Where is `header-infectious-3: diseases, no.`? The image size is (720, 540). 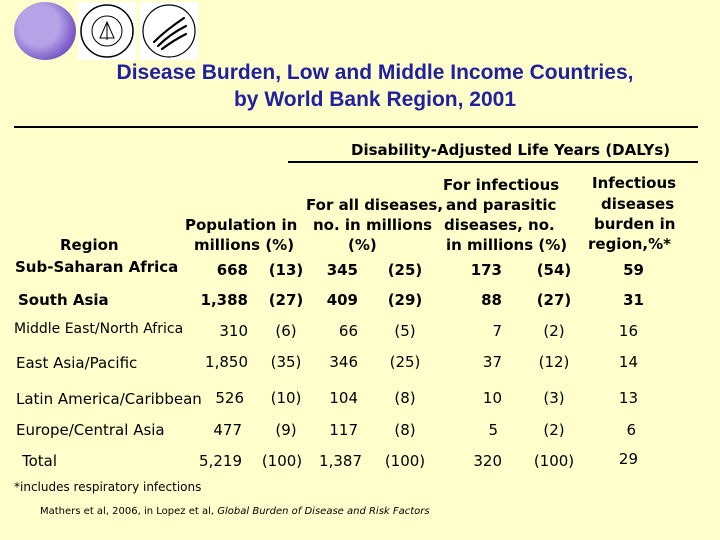 header-infectious-3: diseases, no. is located at coordinates (499, 225).